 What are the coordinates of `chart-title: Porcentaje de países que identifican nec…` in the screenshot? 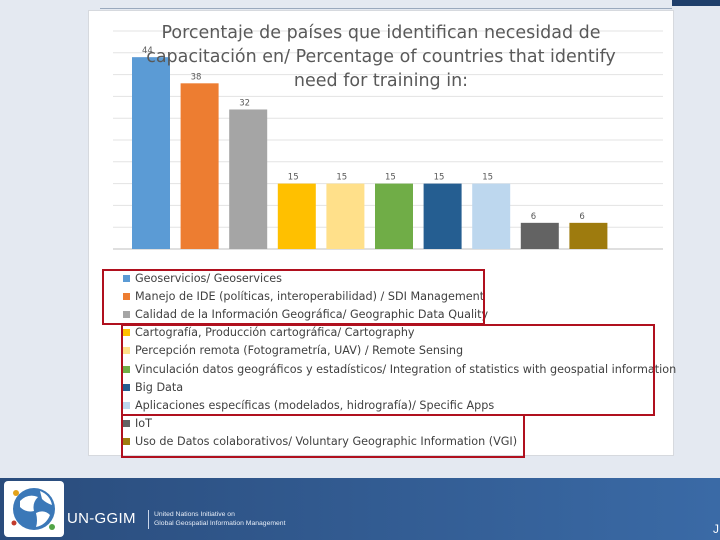 It's located at (381, 57).